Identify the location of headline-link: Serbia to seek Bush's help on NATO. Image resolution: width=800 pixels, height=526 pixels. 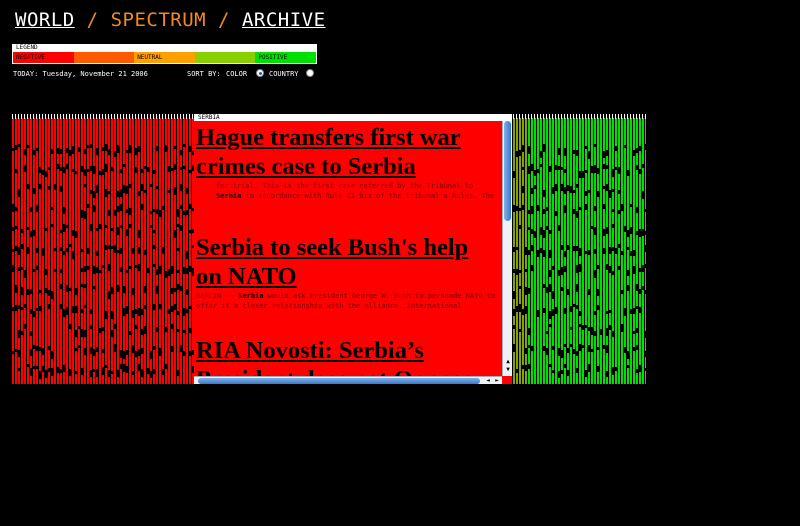
(332, 262).